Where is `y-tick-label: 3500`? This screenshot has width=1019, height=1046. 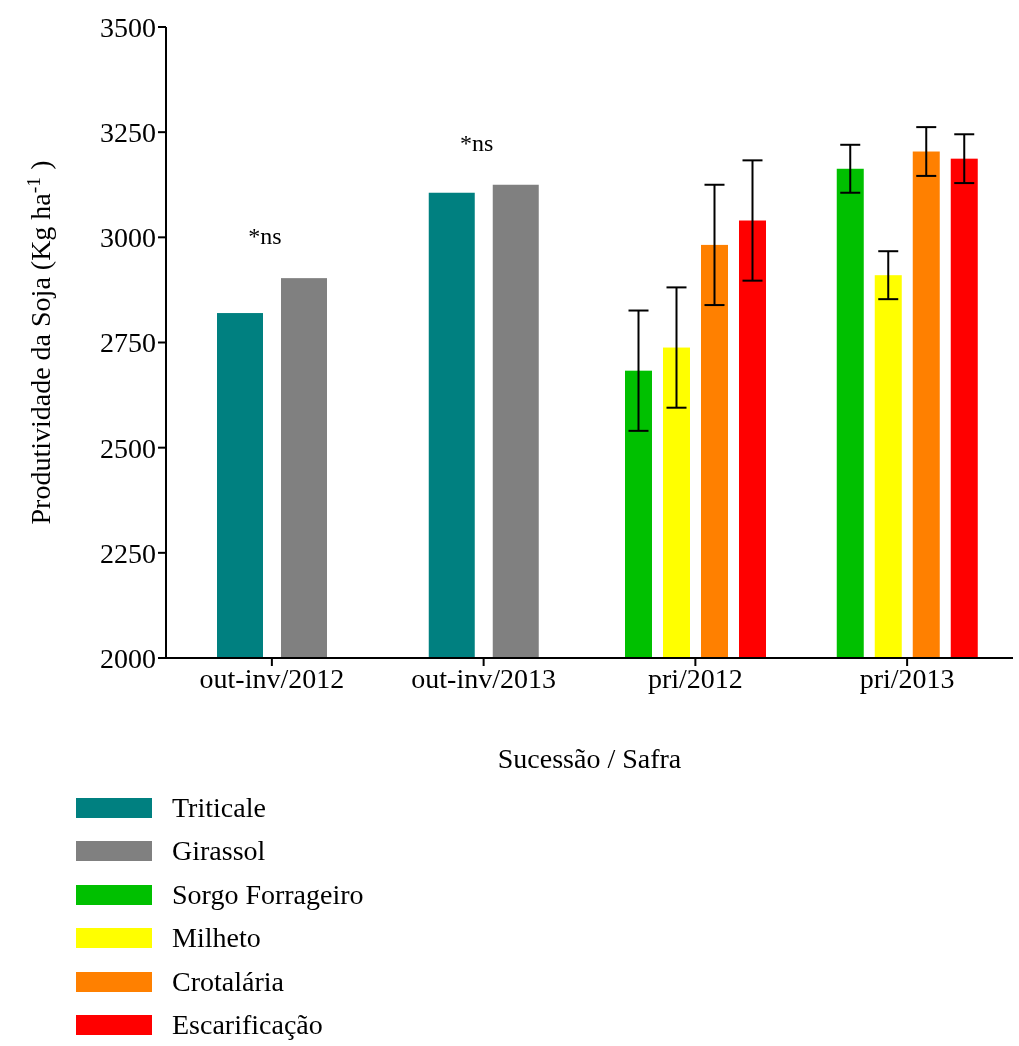 y-tick-label: 3500 is located at coordinates (128, 27).